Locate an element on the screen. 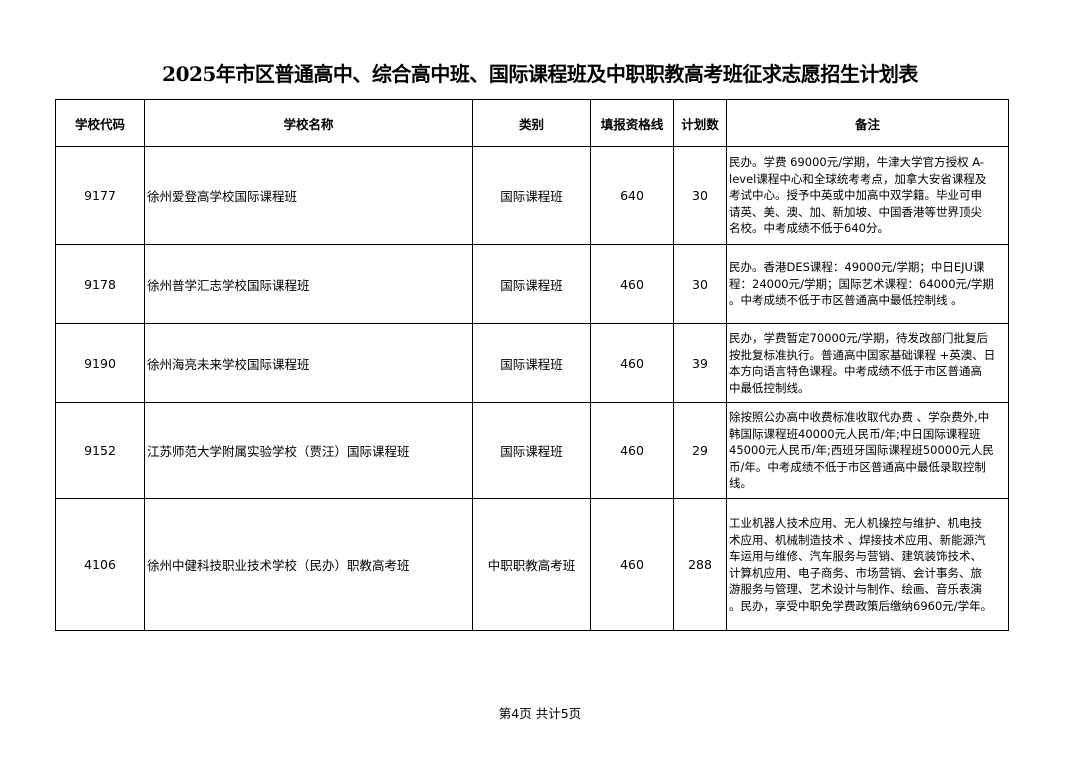 The width and height of the screenshot is (1080, 764). header-plan-count: 计划数 is located at coordinates (700, 123).